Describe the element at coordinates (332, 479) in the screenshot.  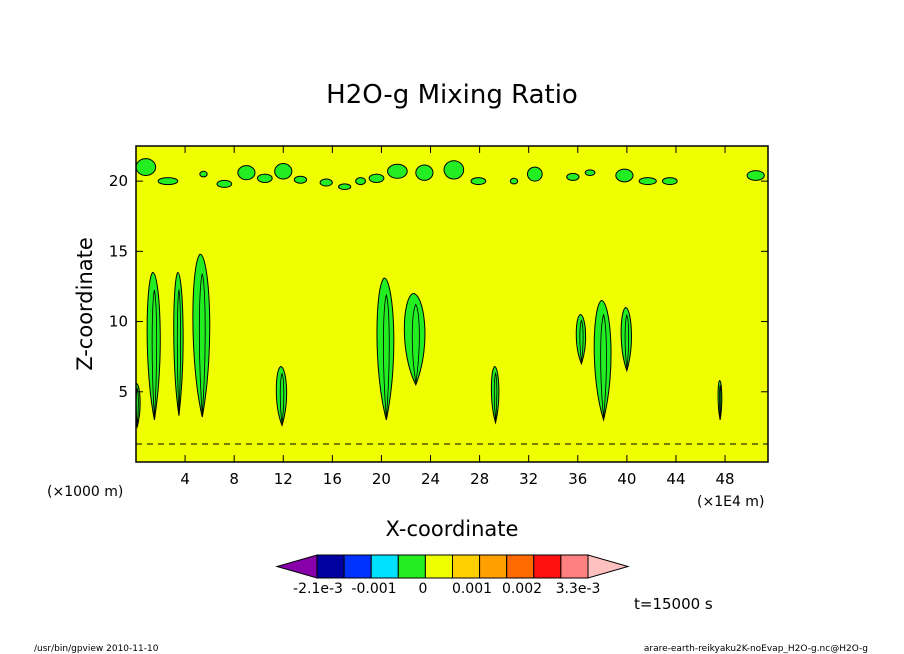
I see `x-tick-label-3: 16` at that location.